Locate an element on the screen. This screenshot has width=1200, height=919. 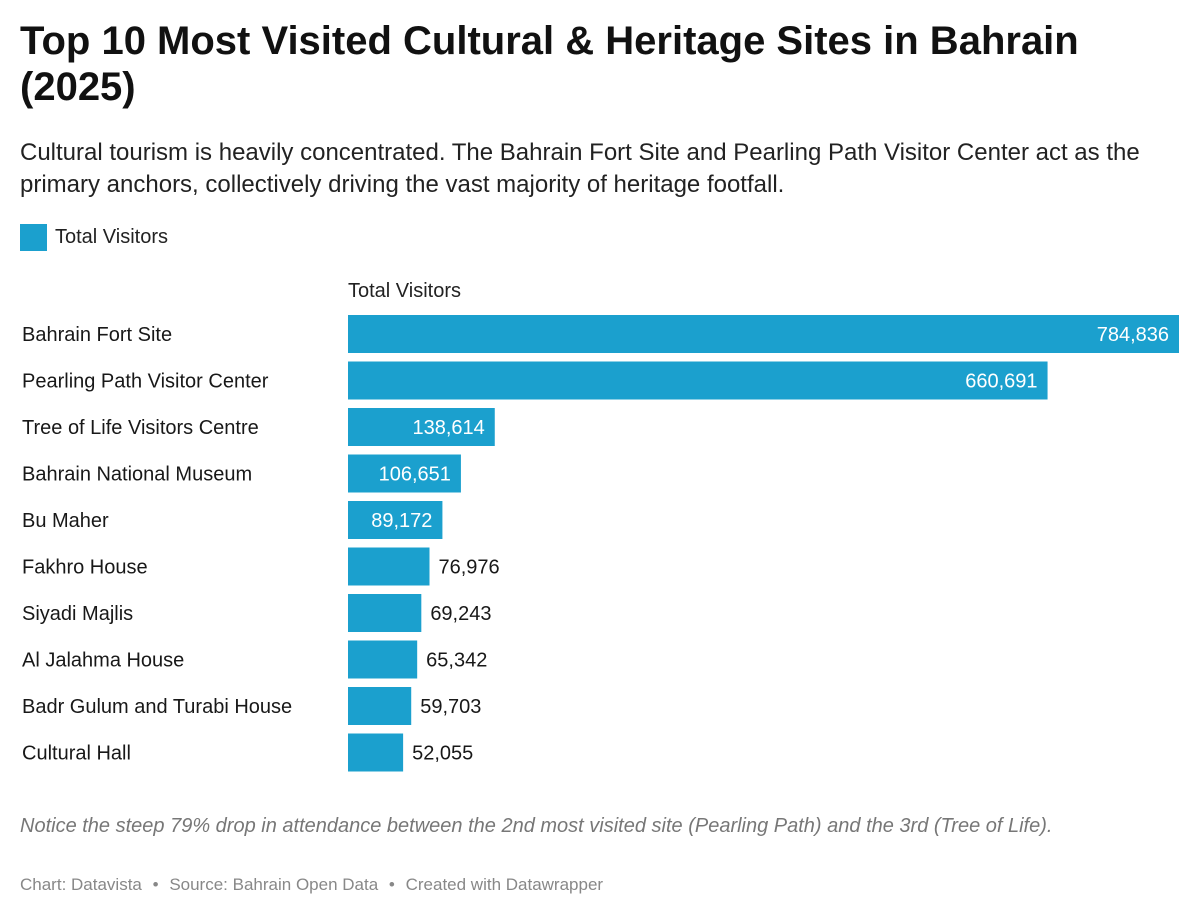
value-label: 59,703 is located at coordinates (450, 707).